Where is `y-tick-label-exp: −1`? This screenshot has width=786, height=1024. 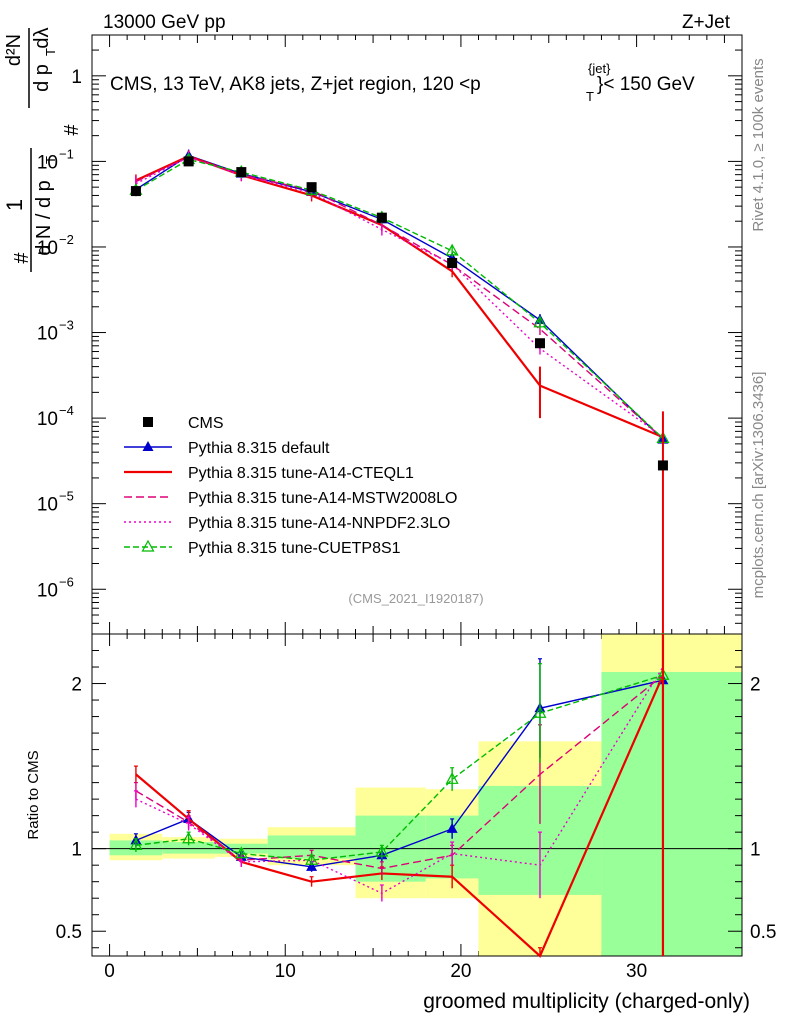
y-tick-label-exp: −1 is located at coordinates (66, 153).